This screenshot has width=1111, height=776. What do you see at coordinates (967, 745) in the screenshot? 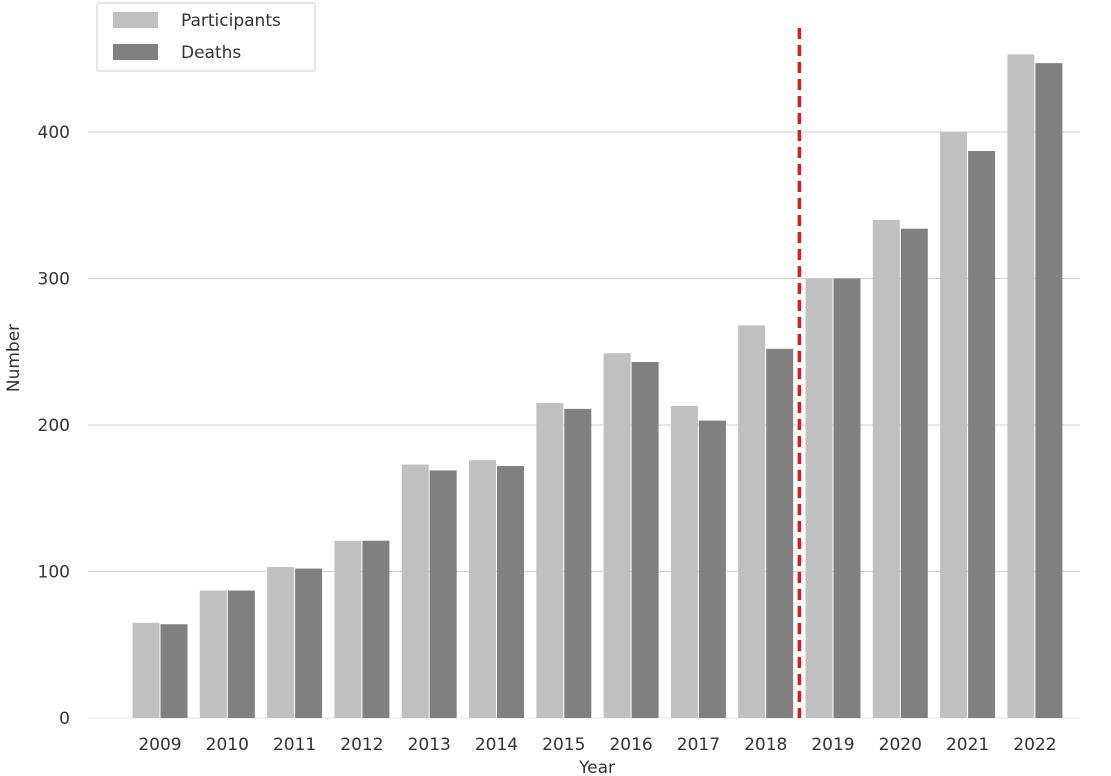
I see `x-tick-label: 2021` at bounding box center [967, 745].